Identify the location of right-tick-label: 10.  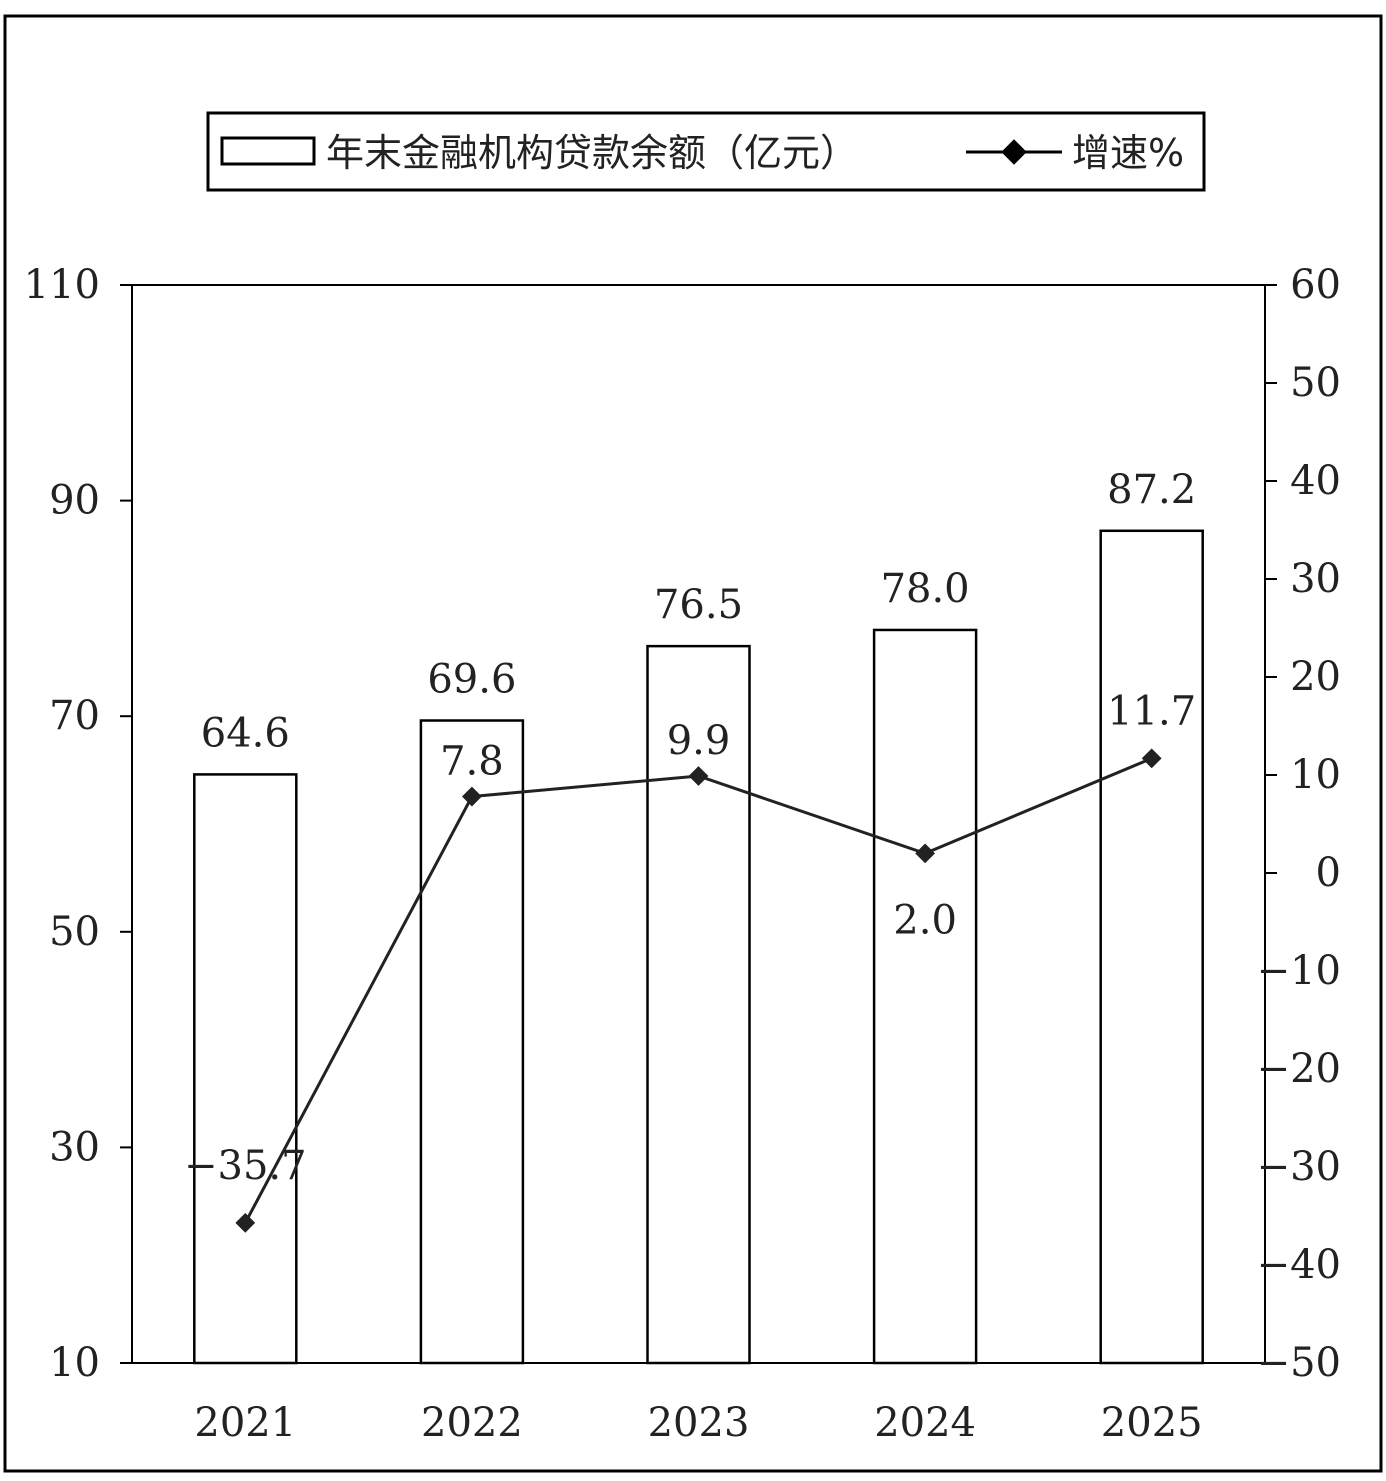
(1315, 775).